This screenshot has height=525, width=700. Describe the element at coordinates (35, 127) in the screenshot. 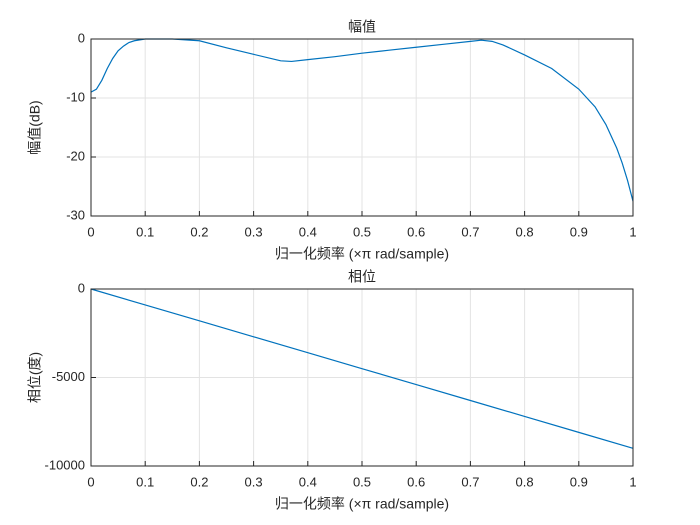

I see `y-axis-label: 幅值(dB)` at that location.